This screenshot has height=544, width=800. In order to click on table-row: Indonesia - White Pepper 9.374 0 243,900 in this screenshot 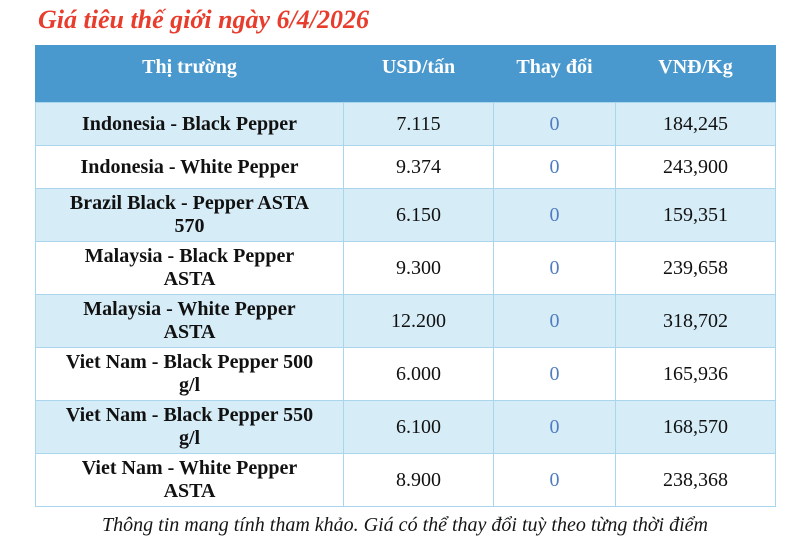, I will do `click(405, 167)`.